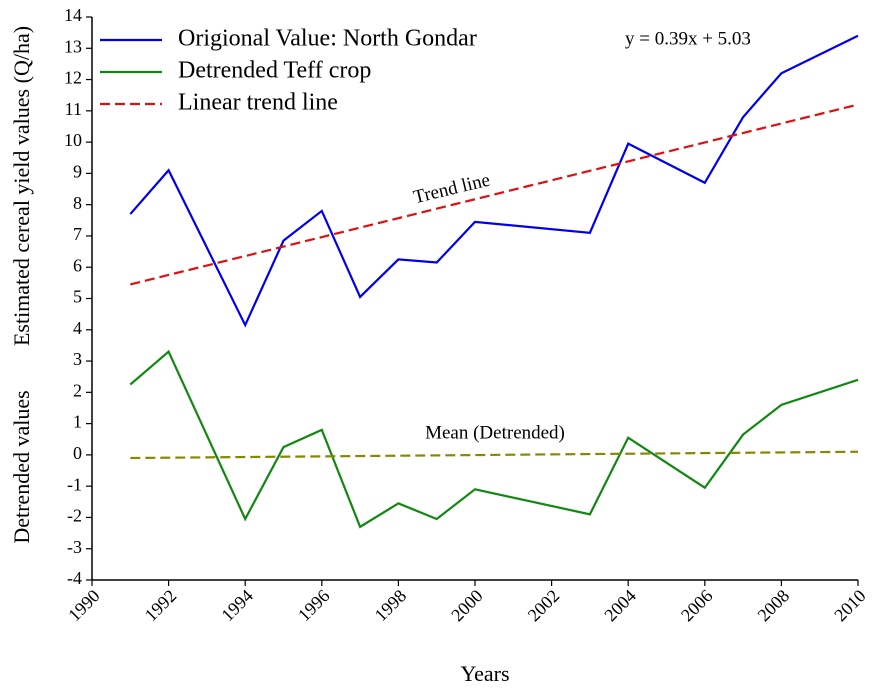 The width and height of the screenshot is (887, 691). Describe the element at coordinates (84, 606) in the screenshot. I see `x-tick-label: 1990` at that location.